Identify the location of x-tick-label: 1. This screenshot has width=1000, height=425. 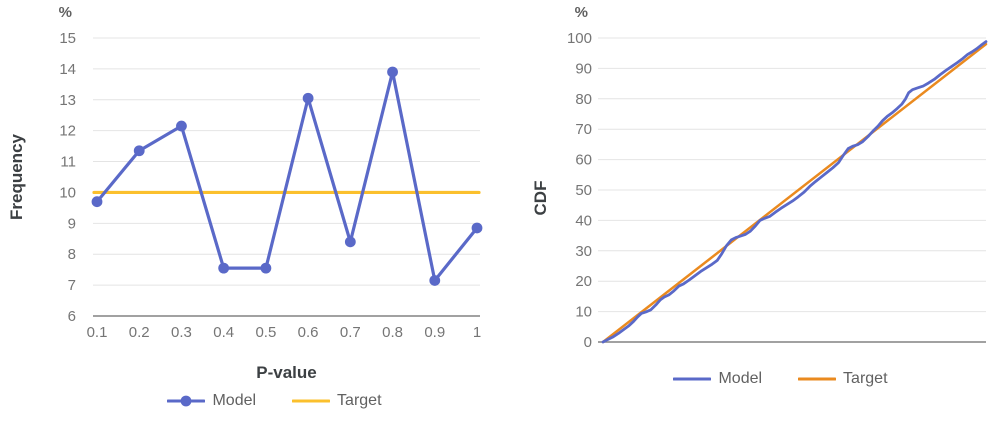
(477, 332).